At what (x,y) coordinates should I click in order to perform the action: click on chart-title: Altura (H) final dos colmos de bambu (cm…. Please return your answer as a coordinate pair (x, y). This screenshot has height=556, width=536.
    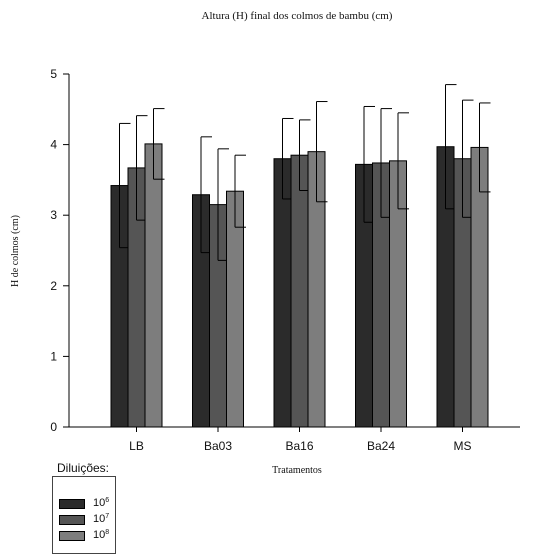
    Looking at the image, I should click on (297, 16).